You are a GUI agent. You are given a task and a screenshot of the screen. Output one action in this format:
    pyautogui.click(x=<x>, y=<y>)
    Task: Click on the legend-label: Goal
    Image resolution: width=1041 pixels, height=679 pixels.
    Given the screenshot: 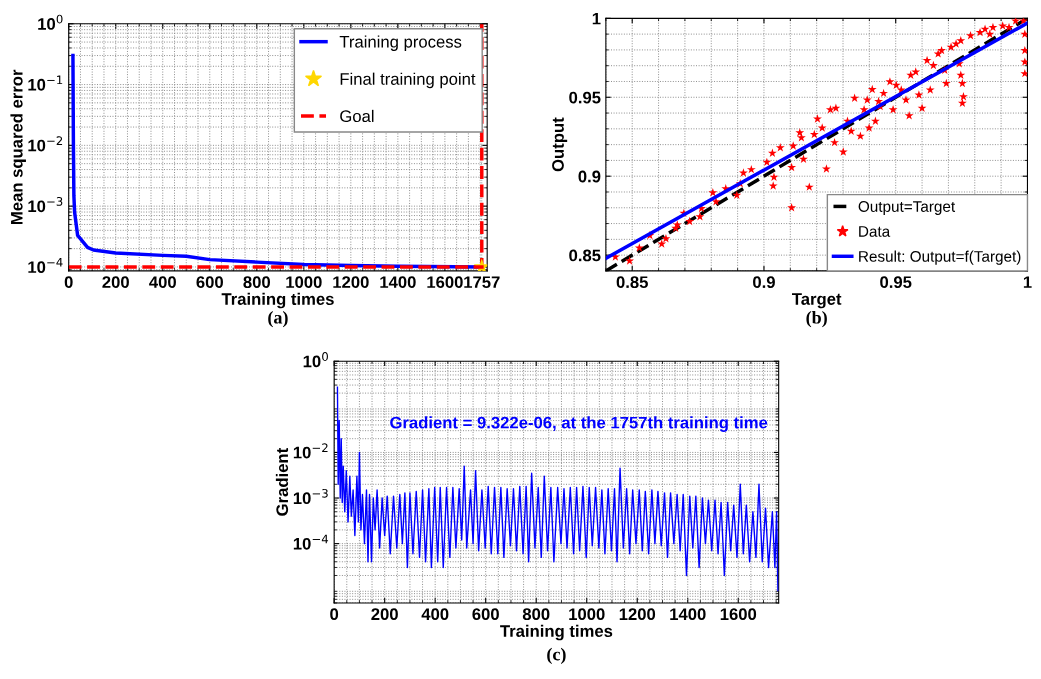 What is the action you would take?
    pyautogui.click(x=357, y=116)
    